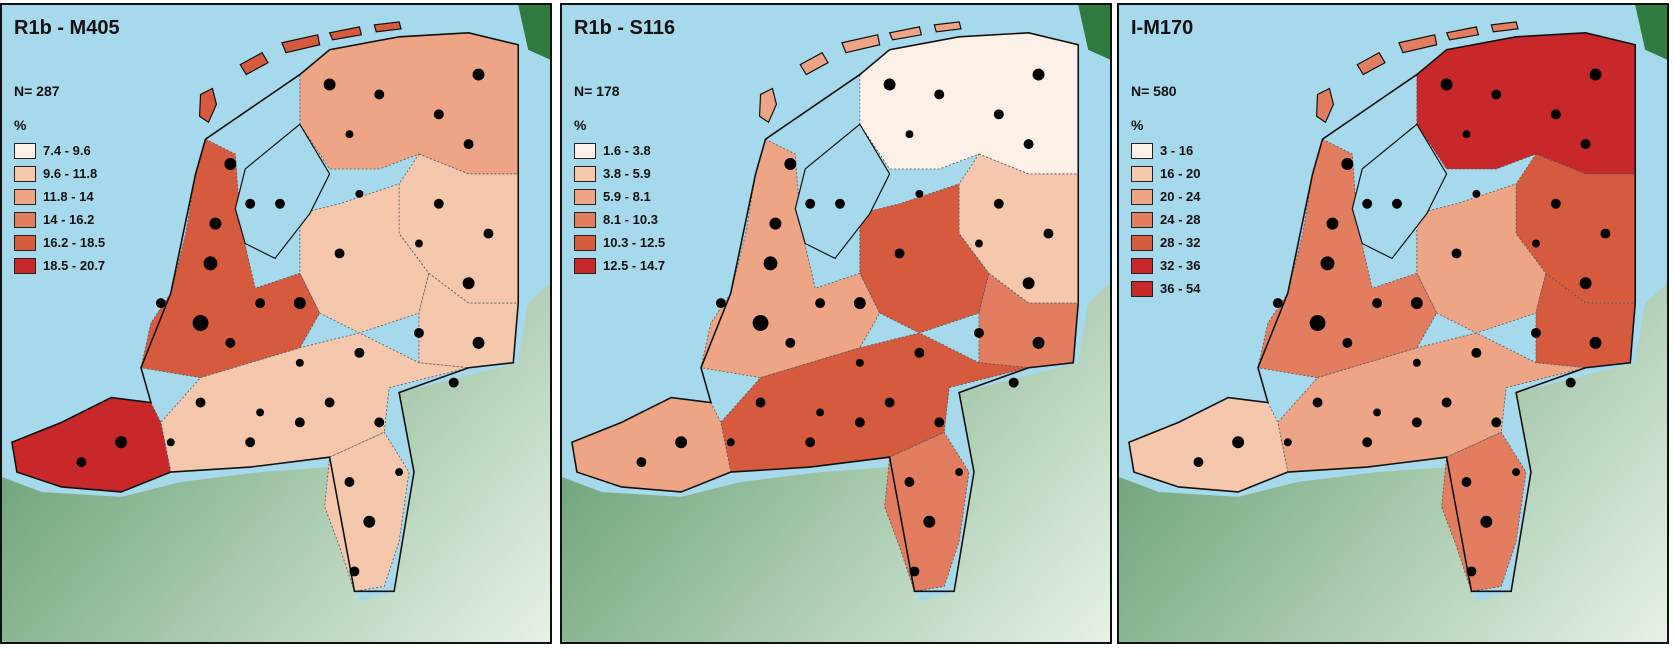 This screenshot has height=650, width=1675. I want to click on legend-item: 36 - 54, so click(1165, 288).